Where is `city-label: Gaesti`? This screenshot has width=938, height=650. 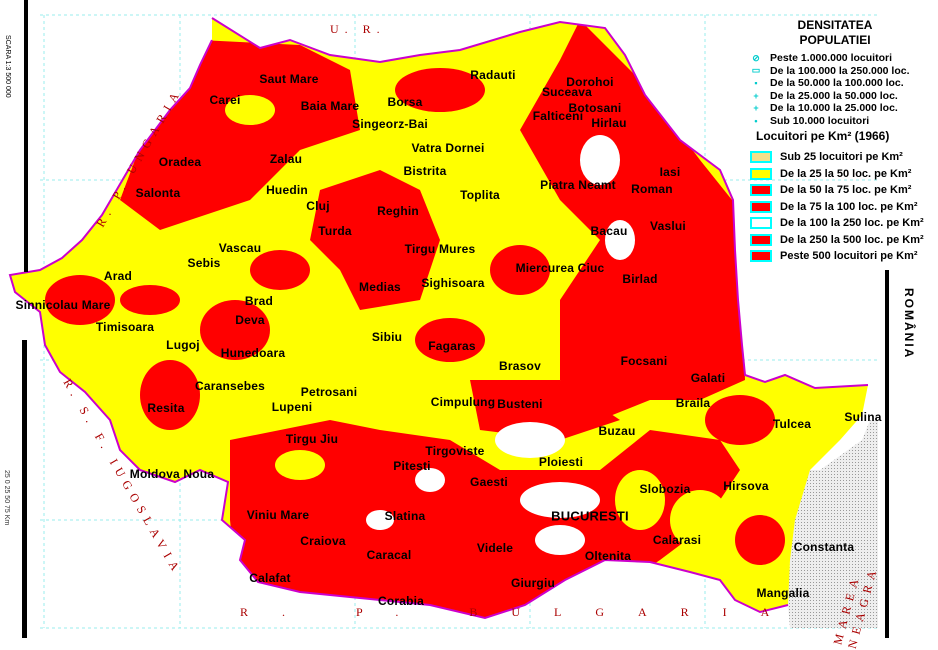 city-label: Gaesti is located at coordinates (489, 482).